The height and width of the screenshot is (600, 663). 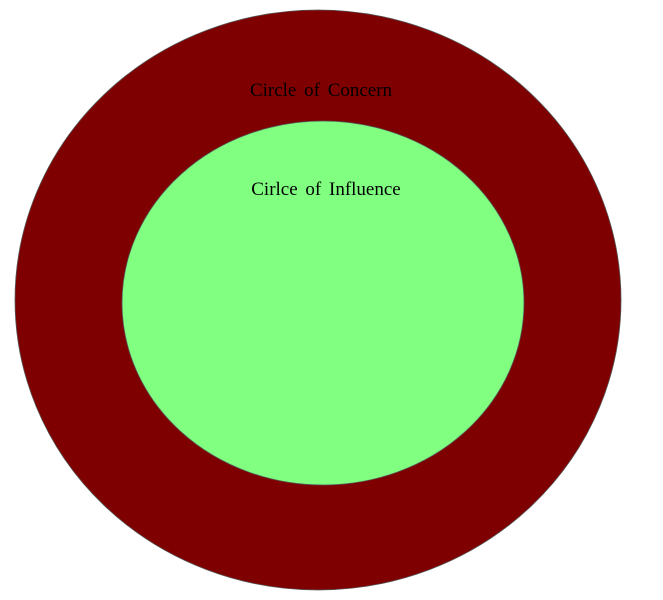 I want to click on circle-of-influence-label: Cirlce of Influence, so click(x=325, y=189).